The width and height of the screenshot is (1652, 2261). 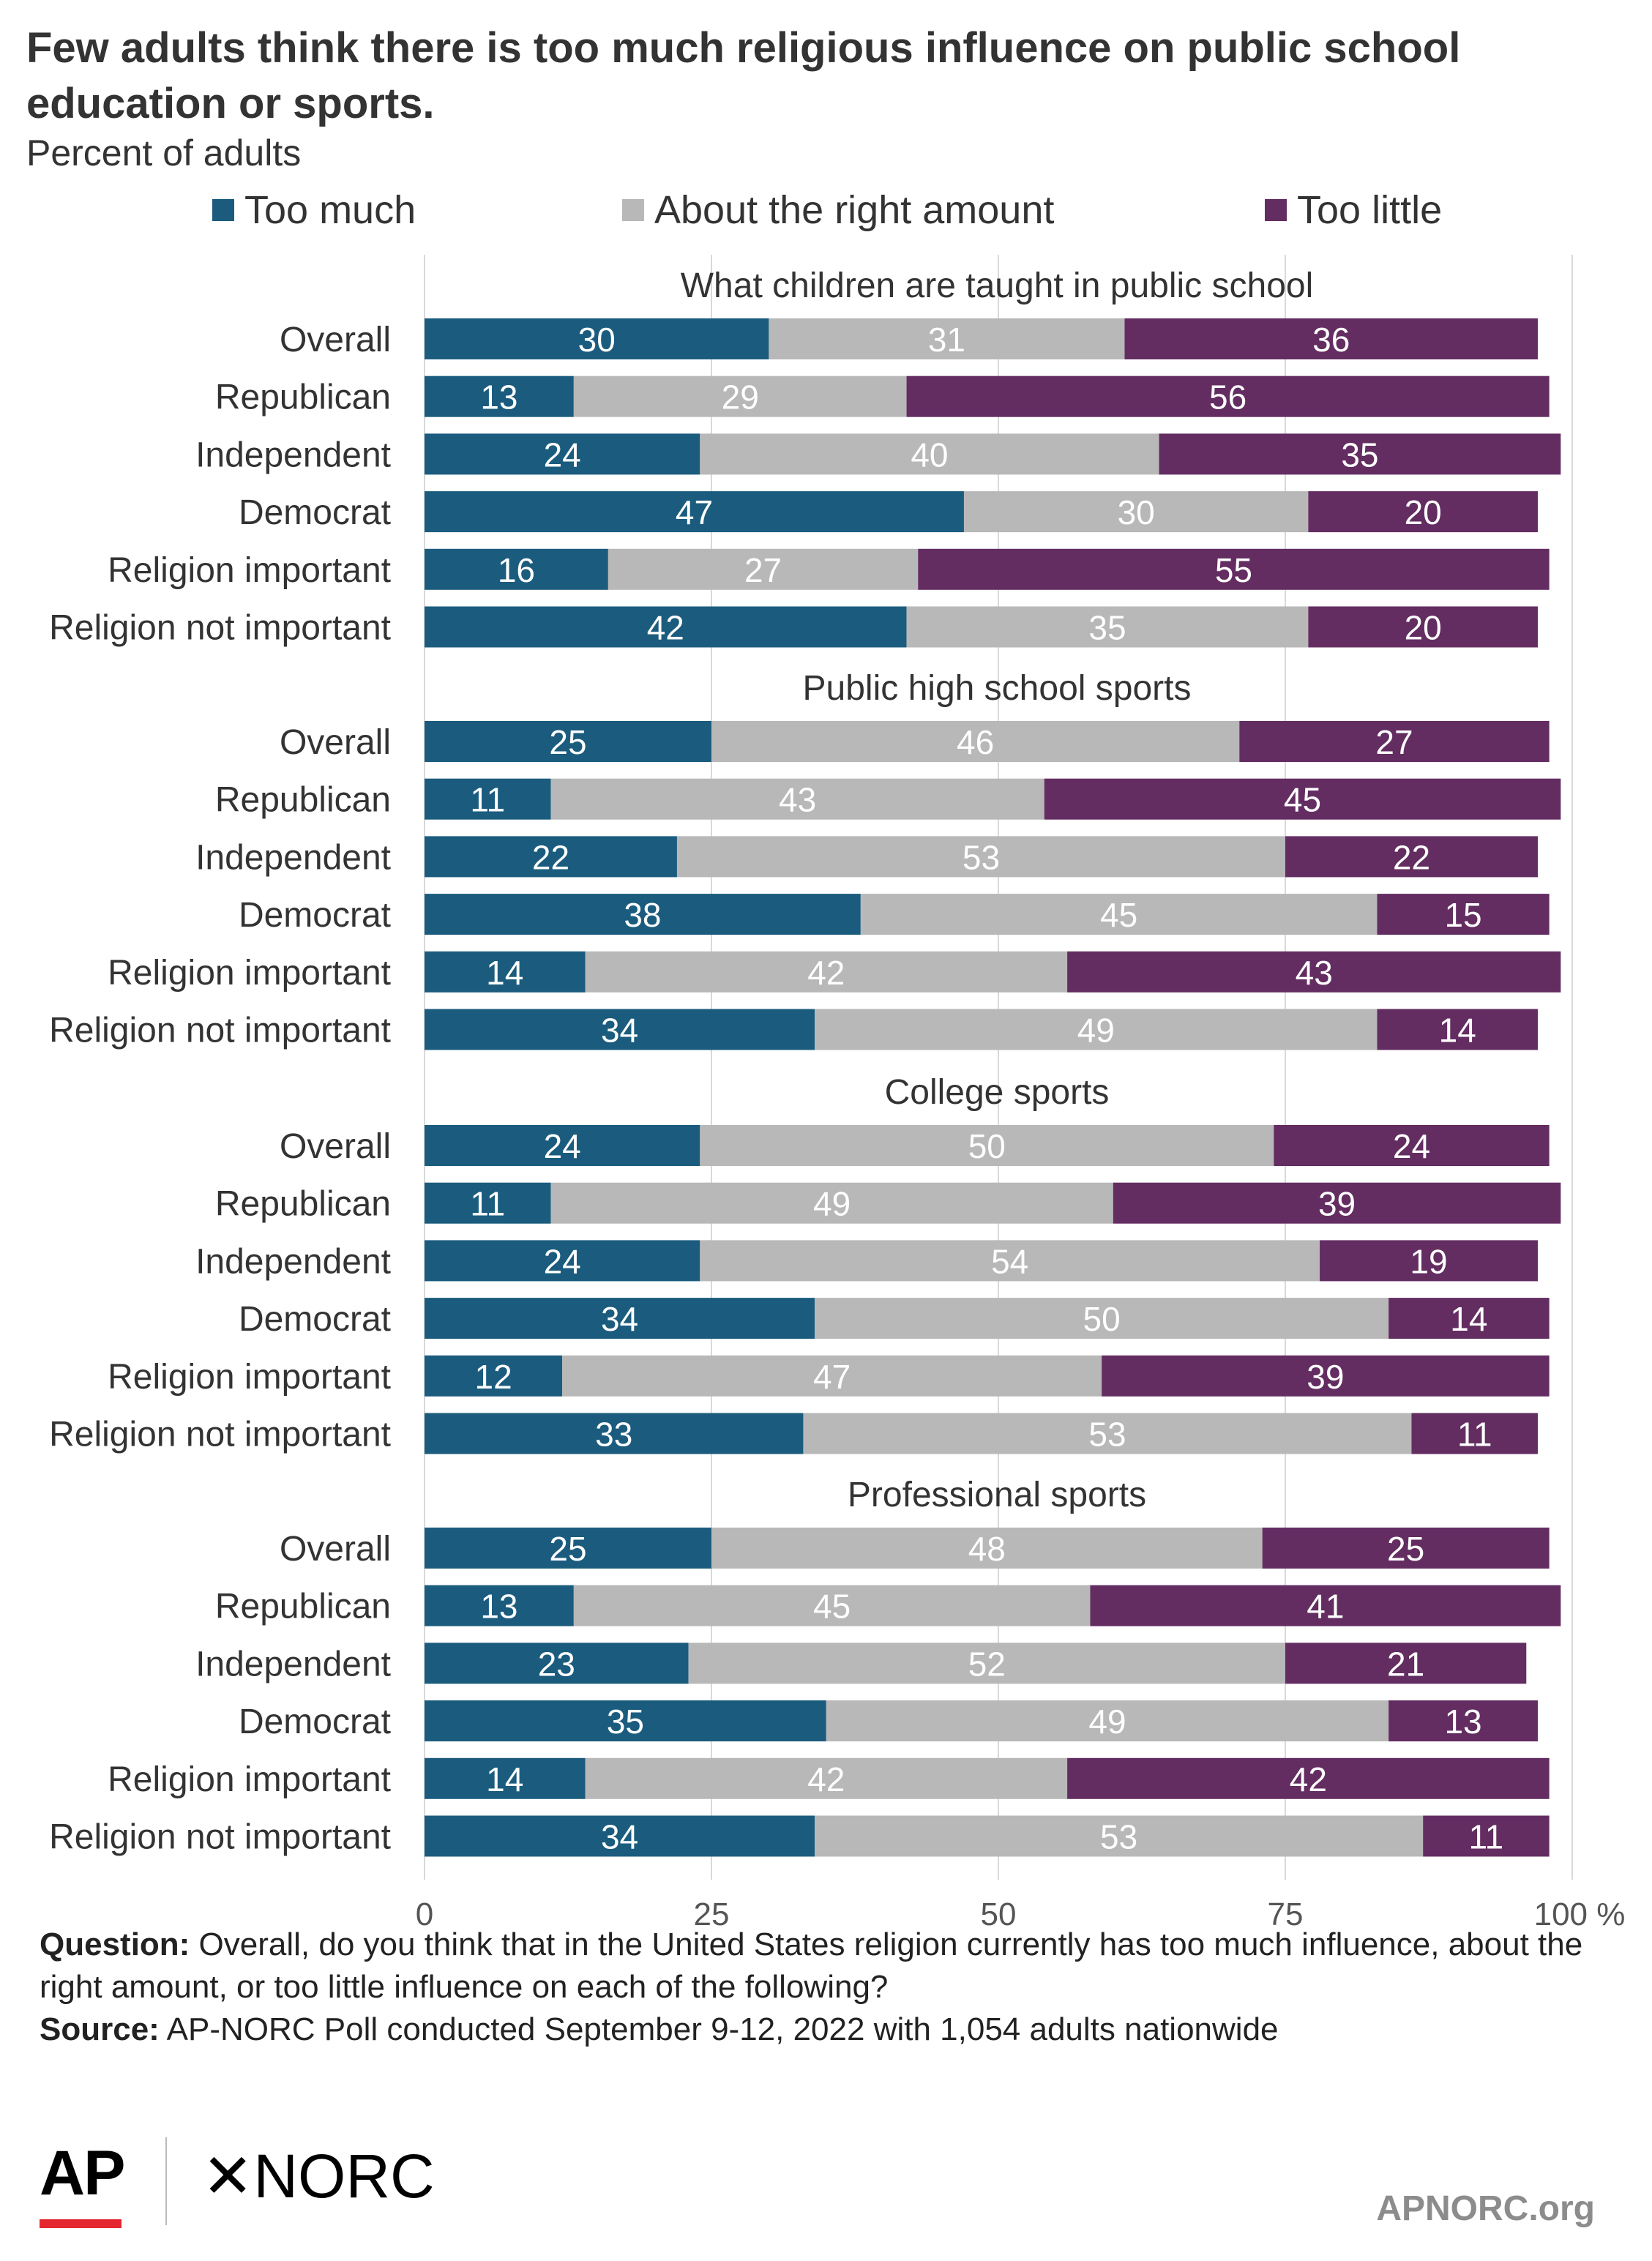 I want to click on legend-swatch-too-little, so click(x=1276, y=210).